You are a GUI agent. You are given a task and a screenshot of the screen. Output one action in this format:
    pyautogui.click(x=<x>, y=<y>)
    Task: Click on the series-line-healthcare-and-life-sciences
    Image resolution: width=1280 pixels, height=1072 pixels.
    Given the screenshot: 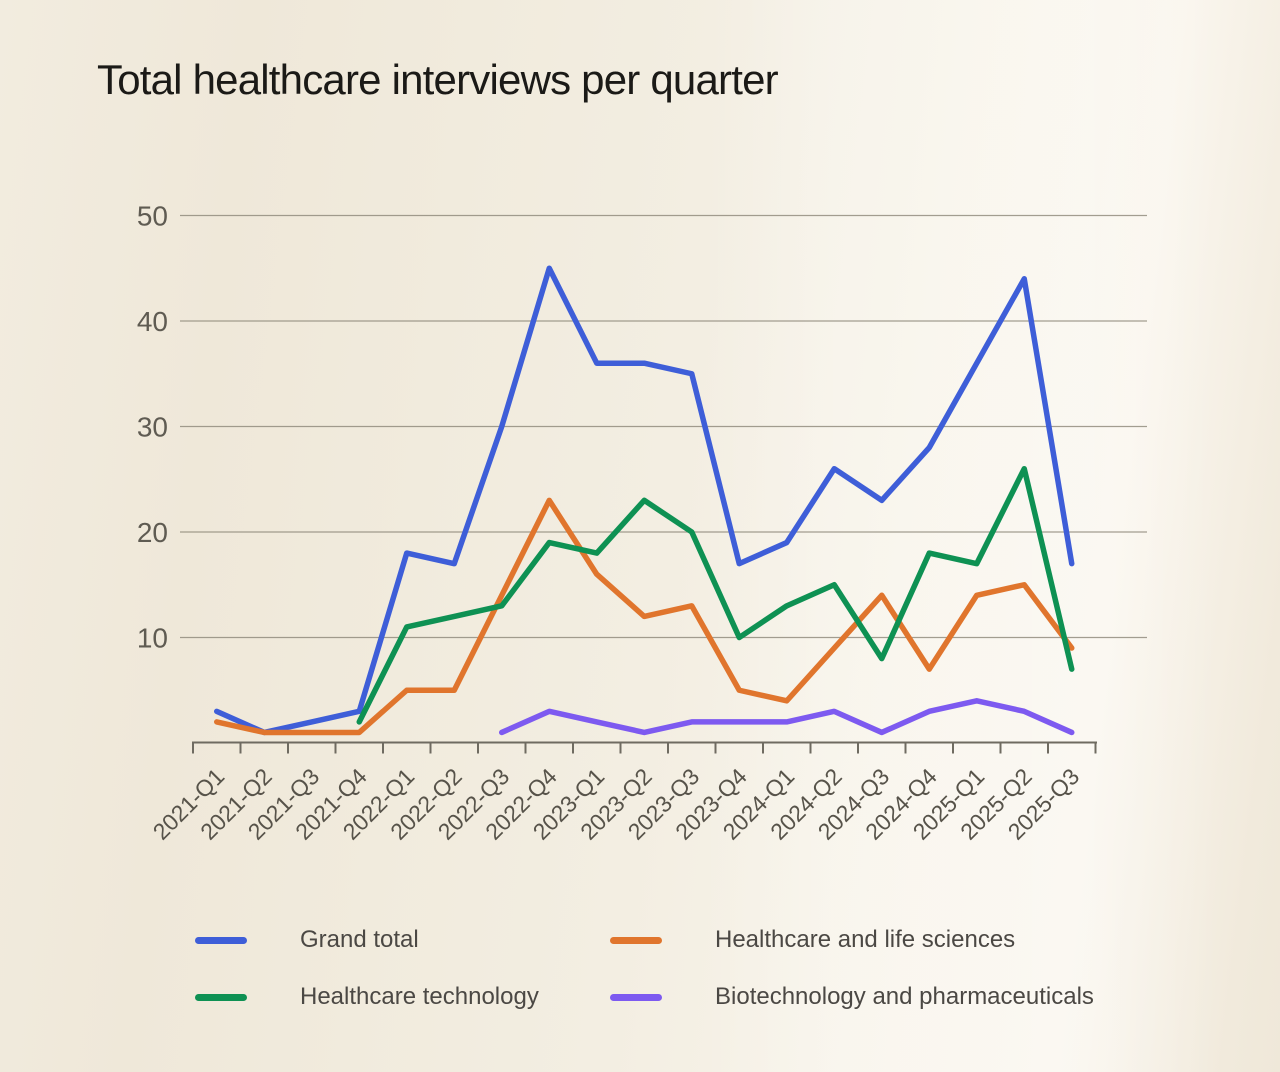 What is the action you would take?
    pyautogui.click(x=644, y=616)
    